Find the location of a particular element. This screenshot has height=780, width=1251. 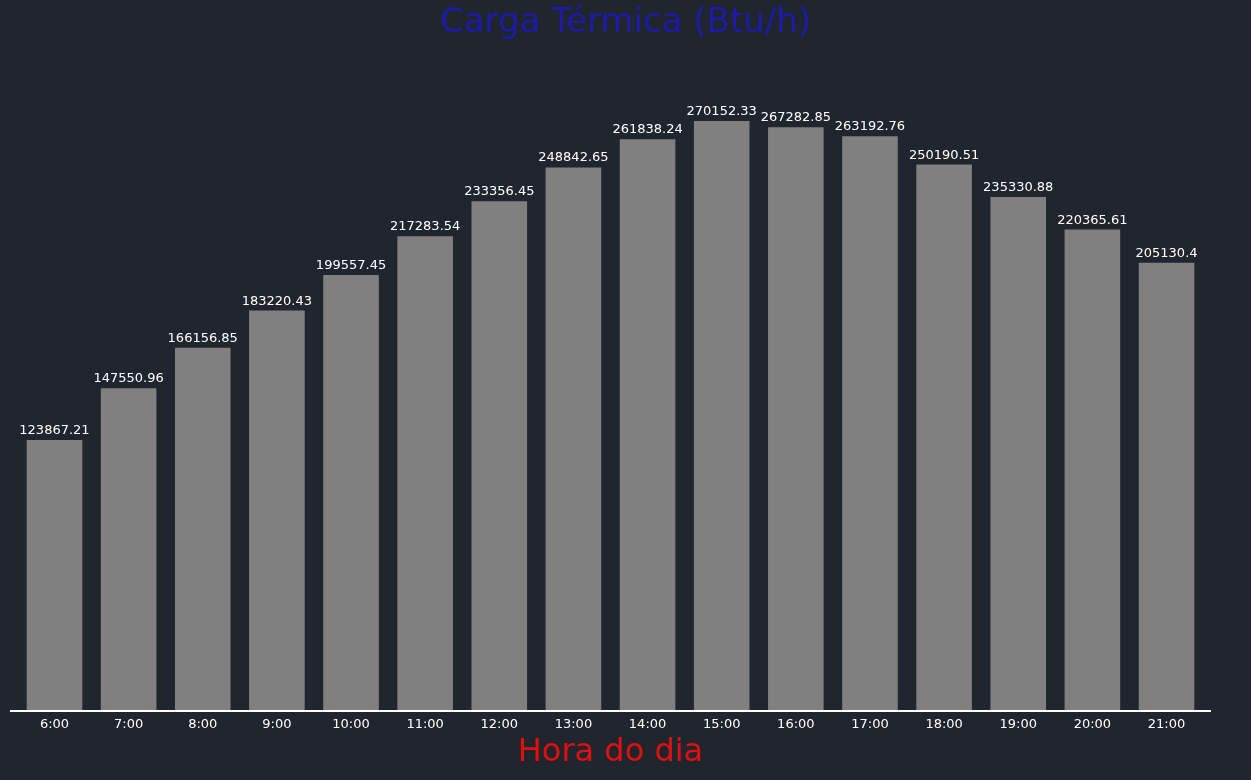

data-label: 123867.21 is located at coordinates (54, 429).